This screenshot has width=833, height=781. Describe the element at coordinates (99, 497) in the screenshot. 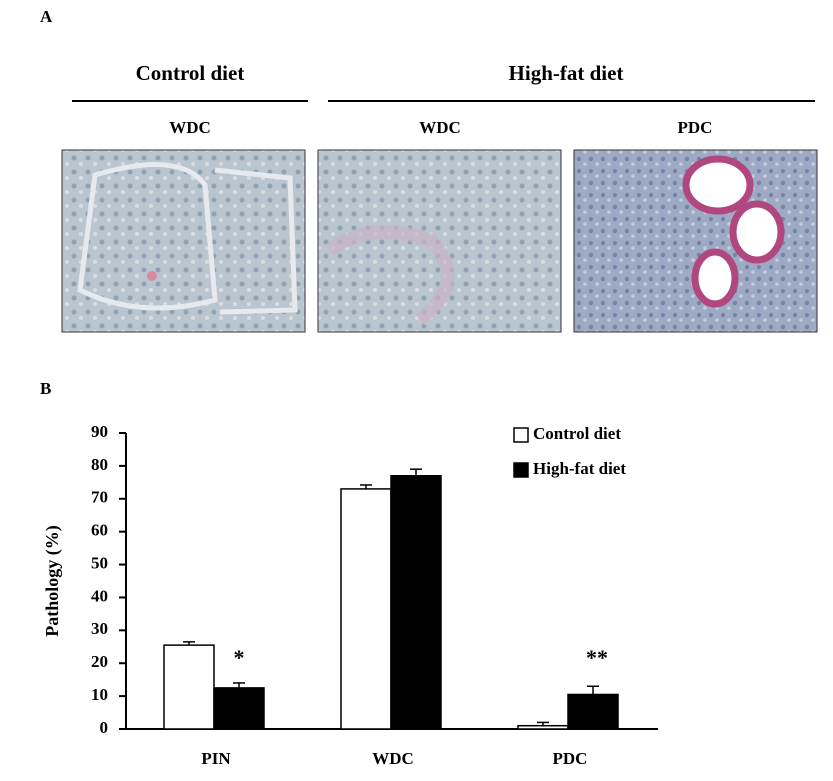

I see `y-tick-label: 70` at that location.